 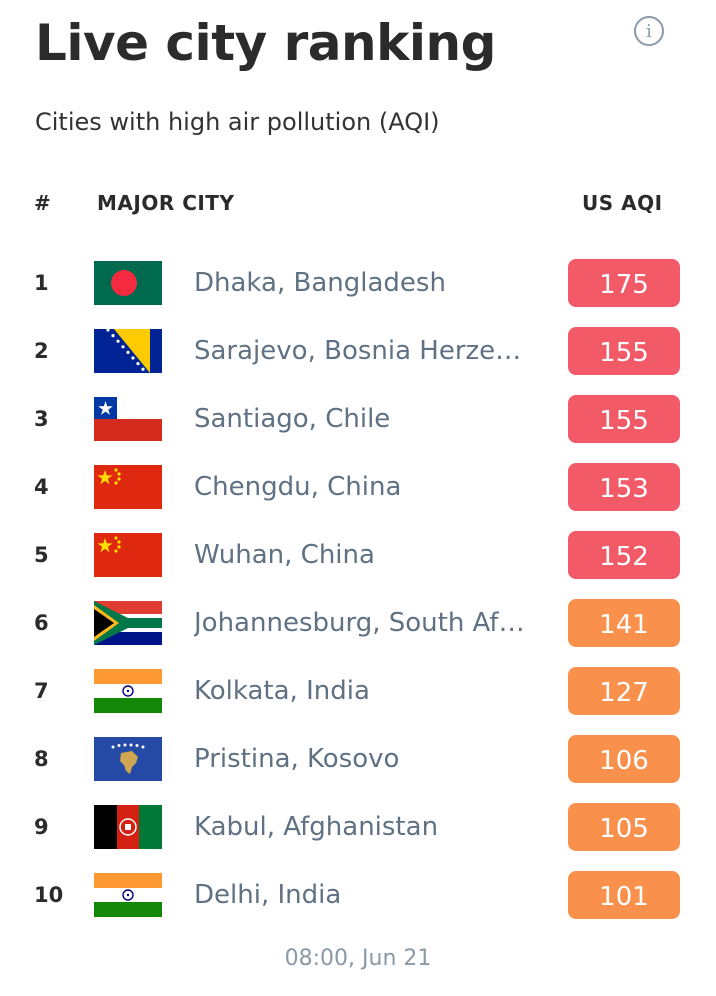 What do you see at coordinates (268, 895) in the screenshot?
I see `city-name: Delhi, India` at bounding box center [268, 895].